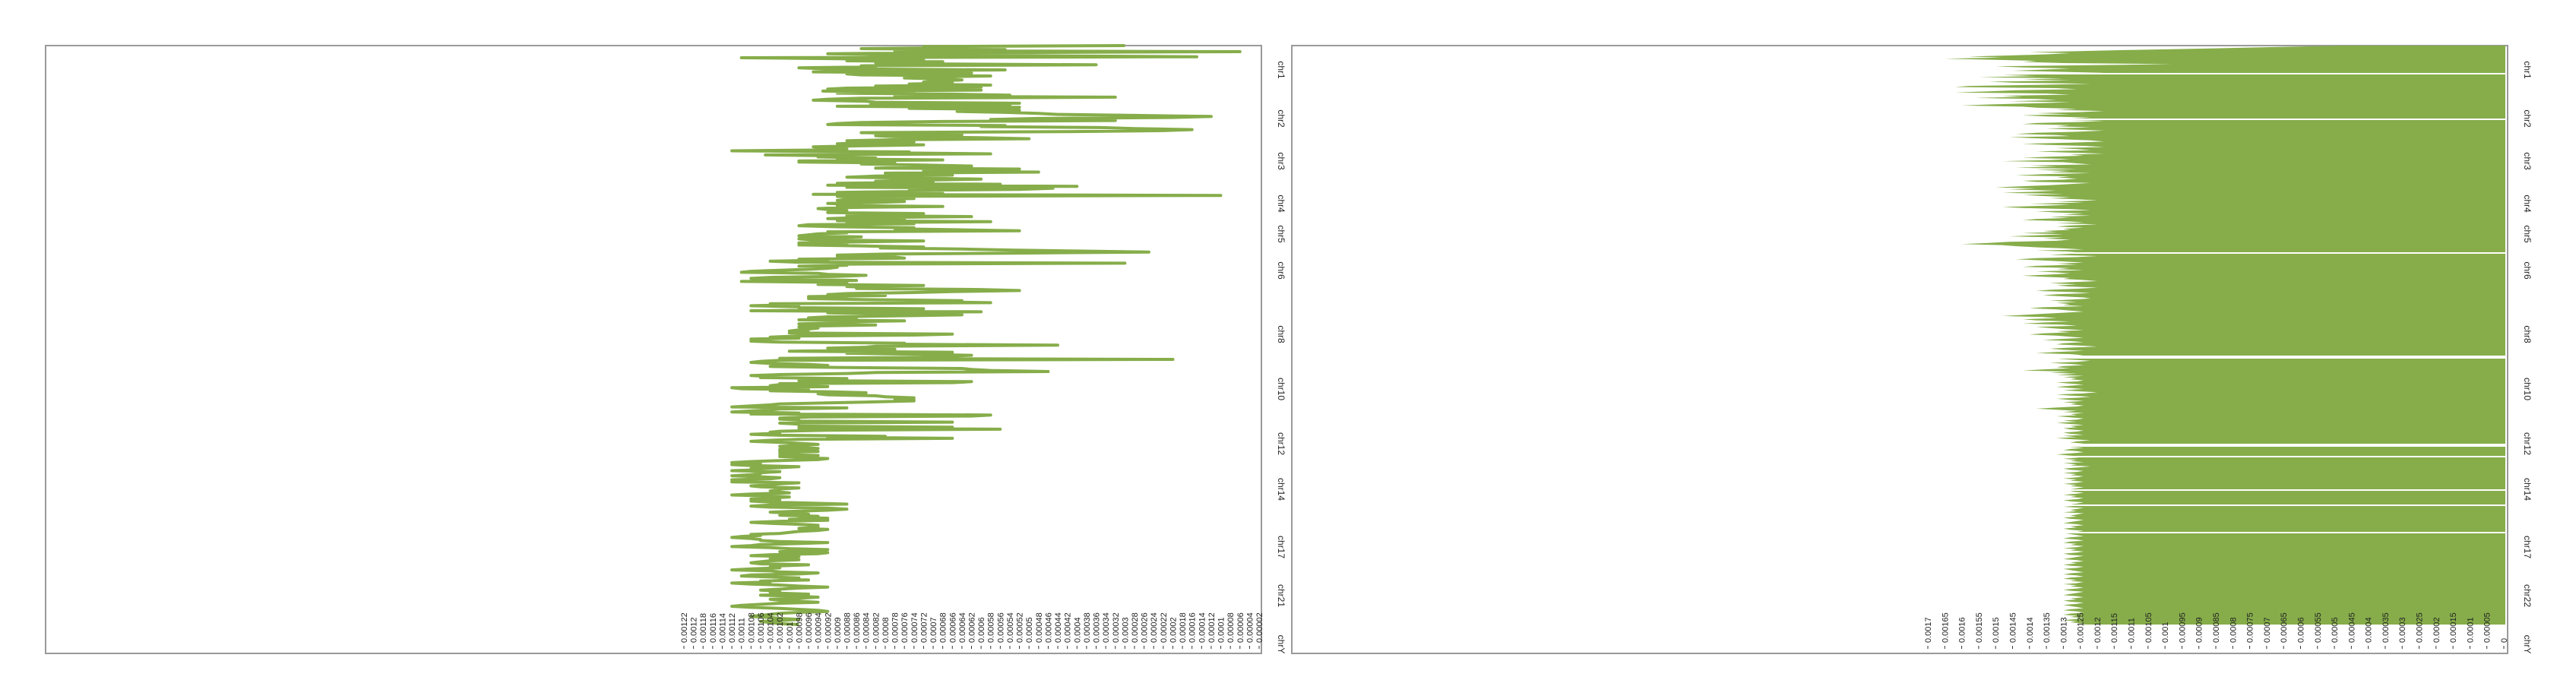 The height and width of the screenshot is (699, 2576). I want to click on x-tick-label: 0.00064, so click(962, 627).